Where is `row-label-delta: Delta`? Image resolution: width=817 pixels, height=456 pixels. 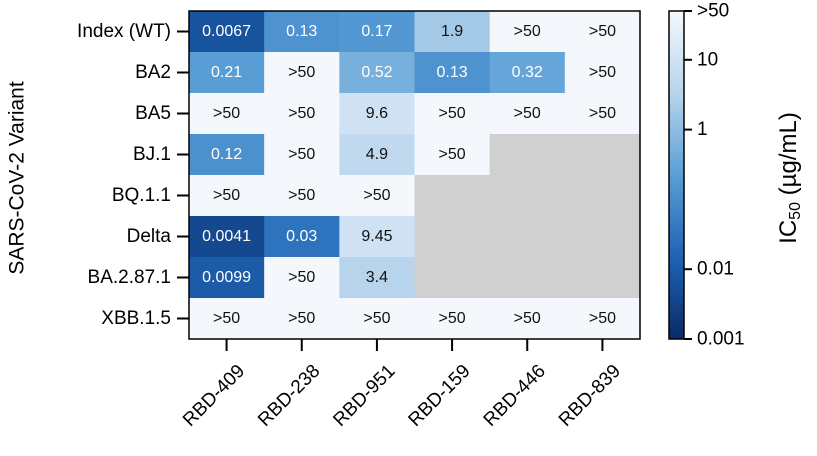 row-label-delta: Delta is located at coordinates (149, 236).